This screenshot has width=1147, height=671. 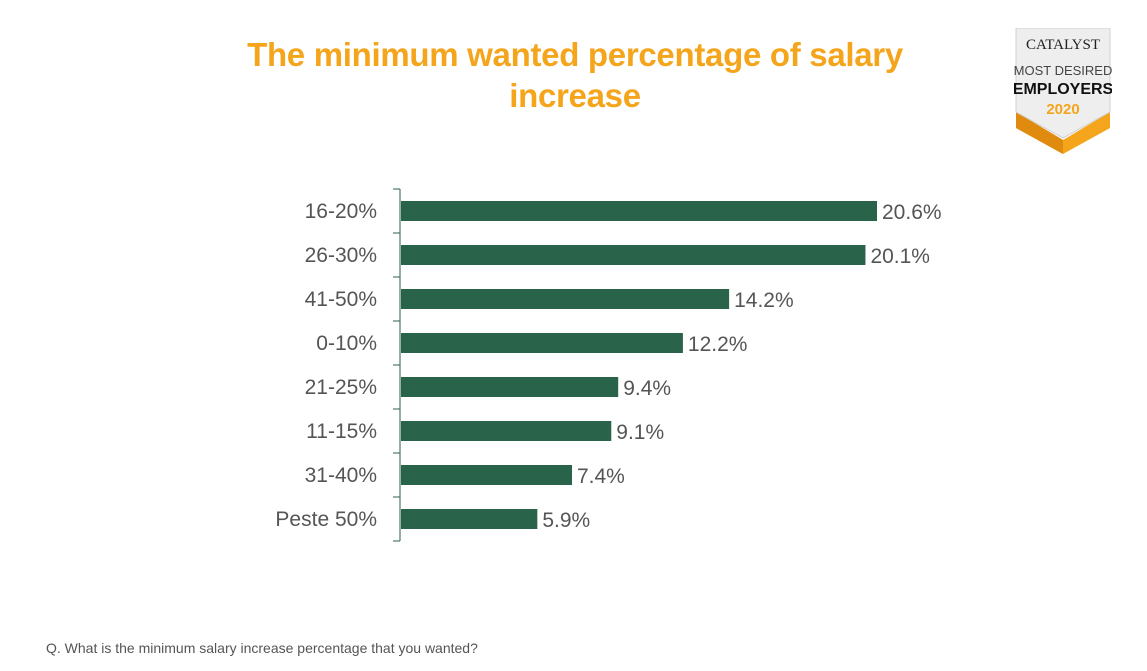 I want to click on catalyst-badge: CATALYST MOST DESIRED EMPLOYERS 2020, so click(x=1063, y=91).